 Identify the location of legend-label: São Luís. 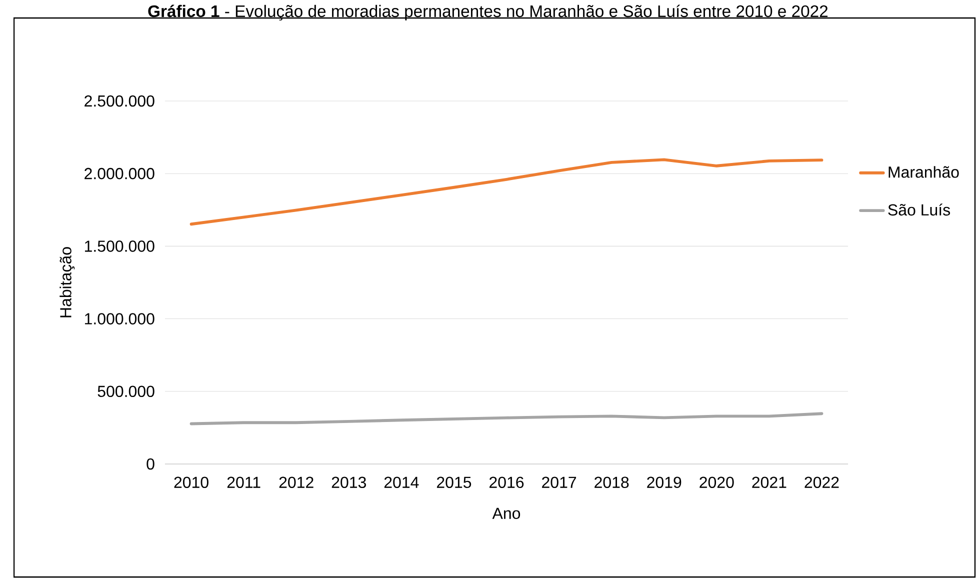
(919, 210).